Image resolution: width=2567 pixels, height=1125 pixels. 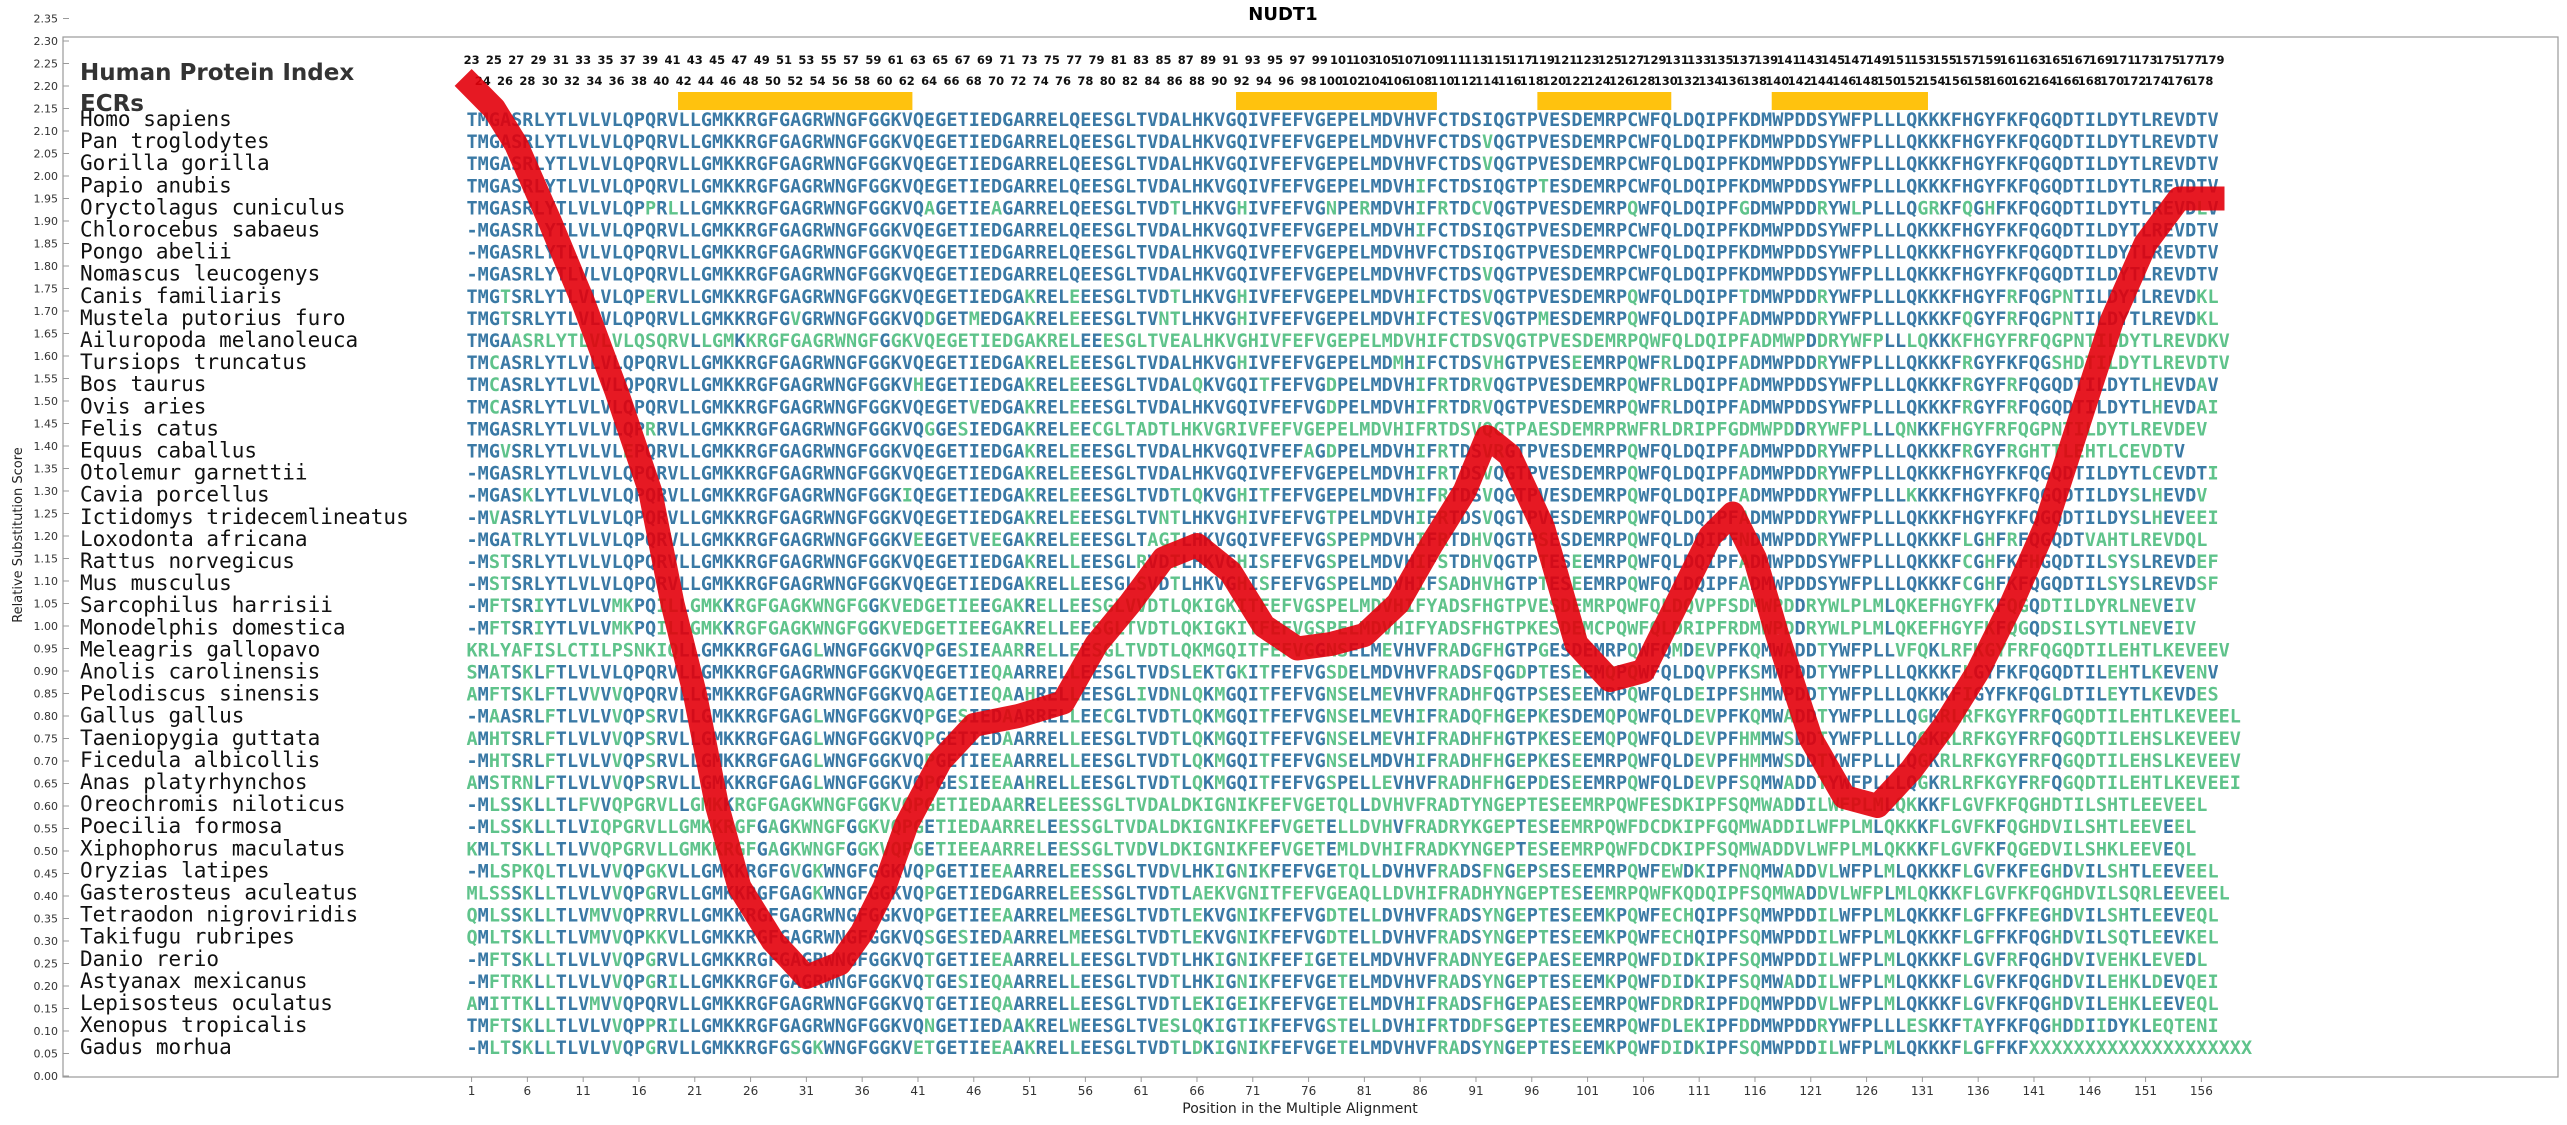 What do you see at coordinates (1175, 81) in the screenshot?
I see `human-index-number: 86` at bounding box center [1175, 81].